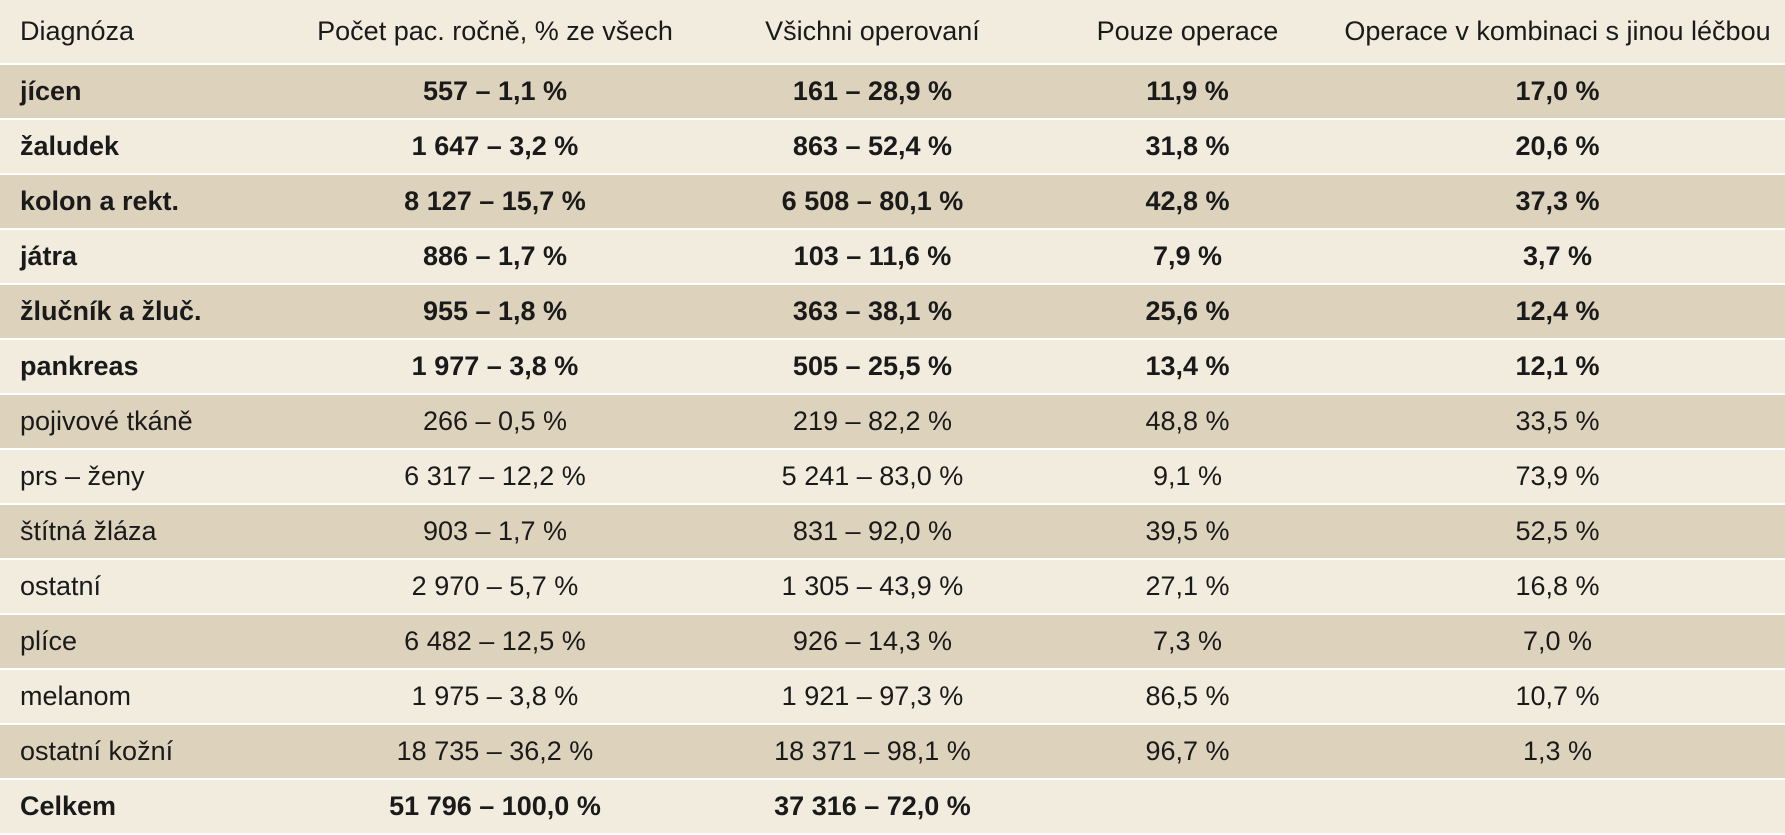 The width and height of the screenshot is (1785, 835). Describe the element at coordinates (872, 91) in the screenshot. I see `cell-all-operated: 161 – 28,9 %` at that location.